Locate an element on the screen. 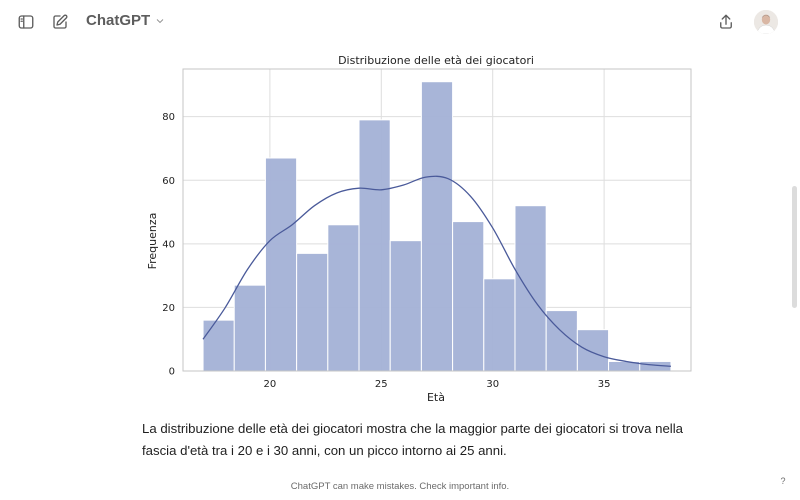  share-button is located at coordinates (726, 22).